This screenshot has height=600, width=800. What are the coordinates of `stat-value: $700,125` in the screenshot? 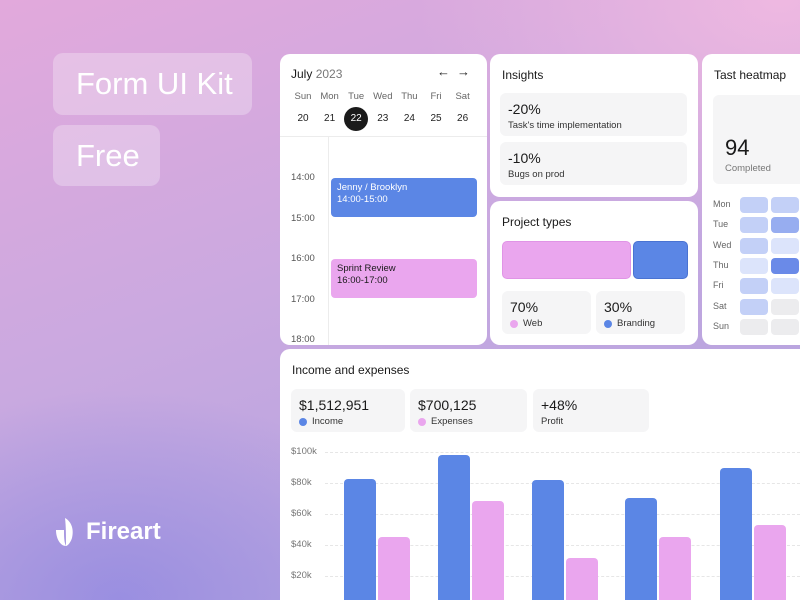 It's located at (447, 405).